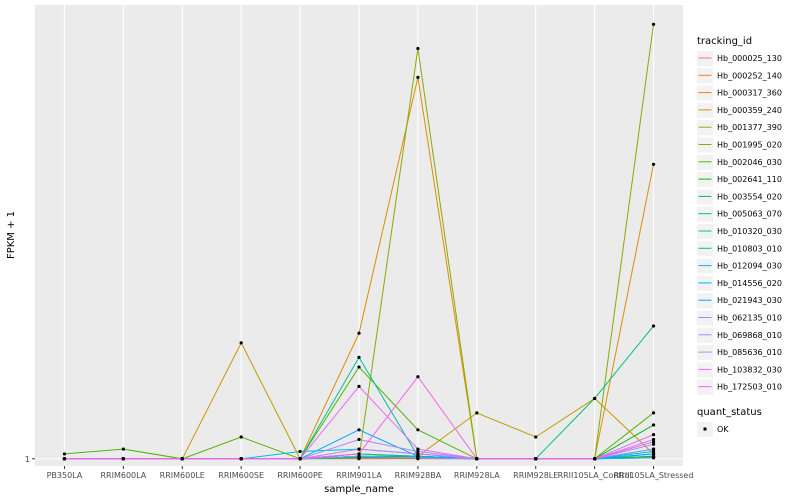 This screenshot has width=800, height=500. What do you see at coordinates (749, 110) in the screenshot?
I see `legend-label-Hb_000359_240: Hb_000359_240` at bounding box center [749, 110].